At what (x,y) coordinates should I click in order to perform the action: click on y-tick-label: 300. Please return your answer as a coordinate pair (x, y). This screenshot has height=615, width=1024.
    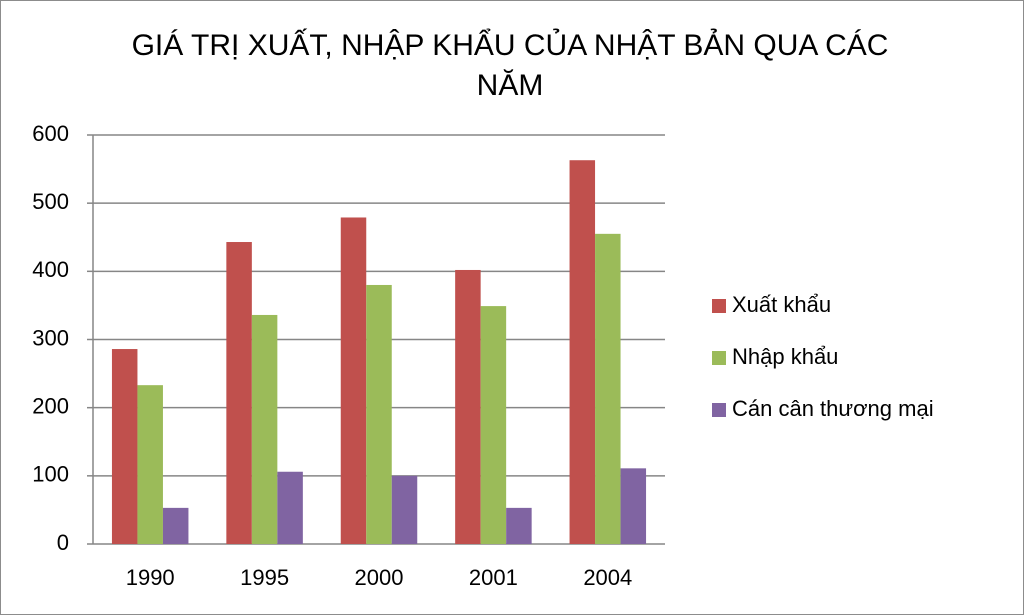
    Looking at the image, I should click on (50, 337).